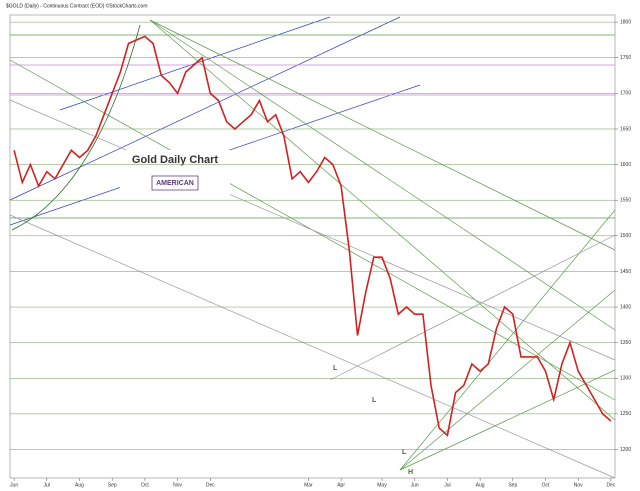 Image resolution: width=640 pixels, height=491 pixels. Describe the element at coordinates (625, 272) in the screenshot. I see `y-tick-label: 1450` at that location.